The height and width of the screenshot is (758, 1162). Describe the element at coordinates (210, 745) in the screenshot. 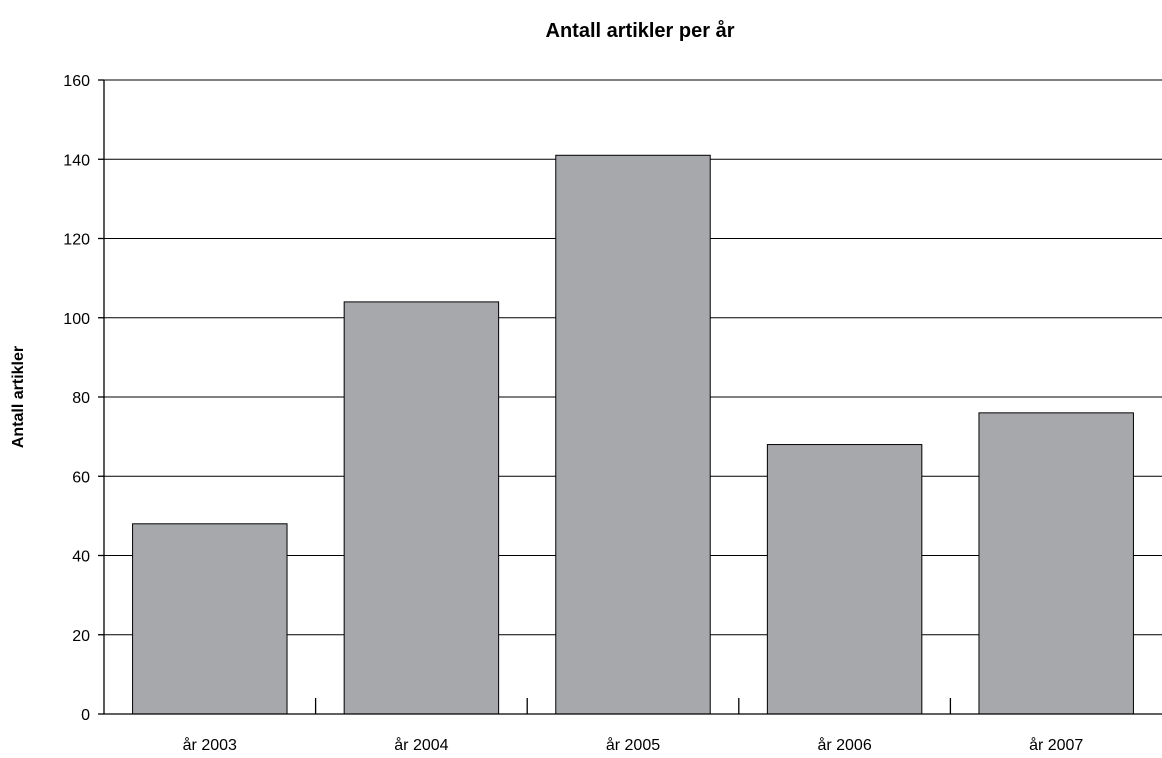

I see `x-tick-label: år 2003` at that location.